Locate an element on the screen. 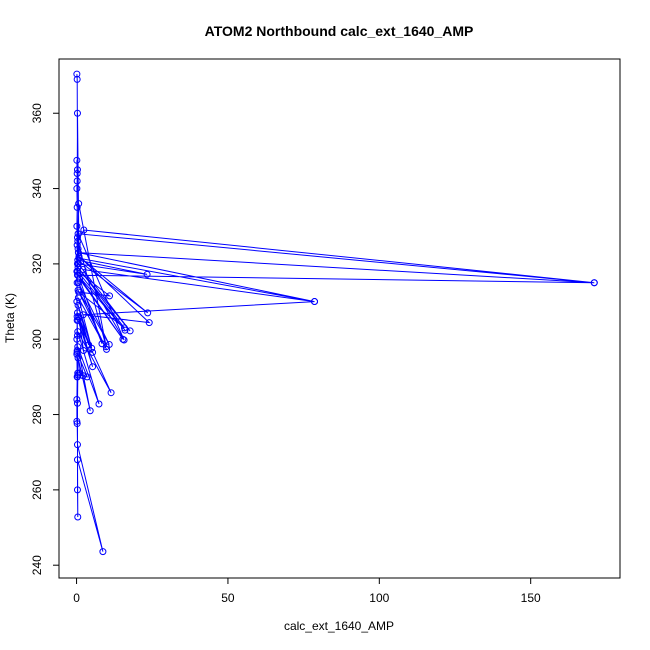 Image resolution: width=650 pixels, height=650 pixels. x-tick-label: 50 is located at coordinates (228, 598).